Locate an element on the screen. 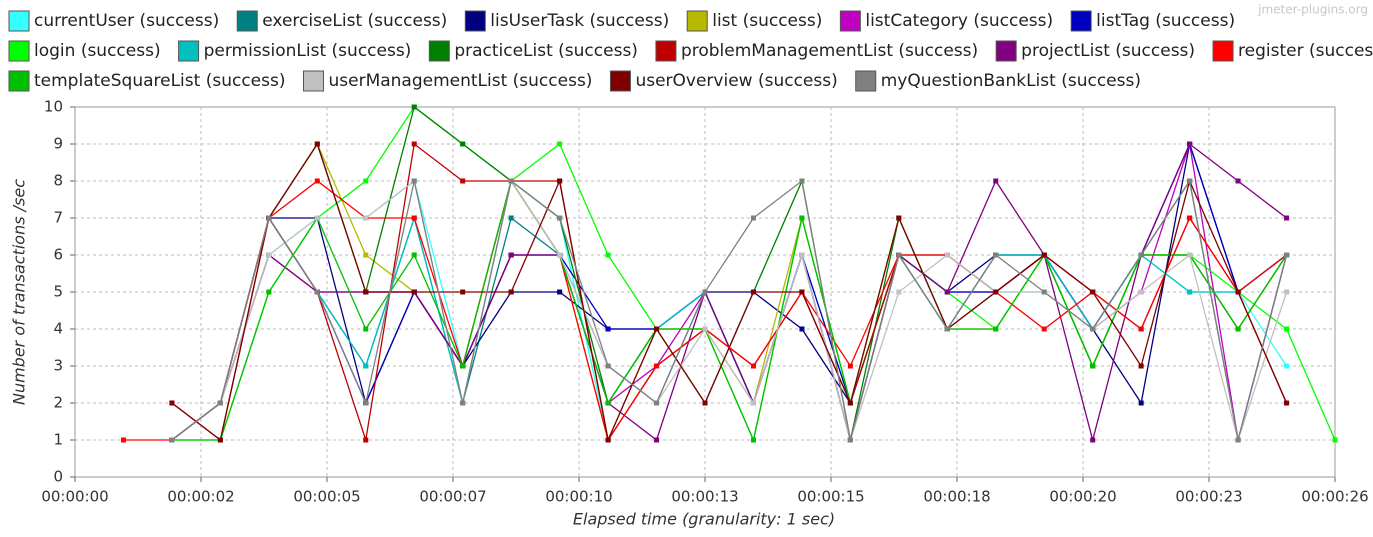 This screenshot has height=537, width=1373. legend-label: login (success) is located at coordinates (97, 51).